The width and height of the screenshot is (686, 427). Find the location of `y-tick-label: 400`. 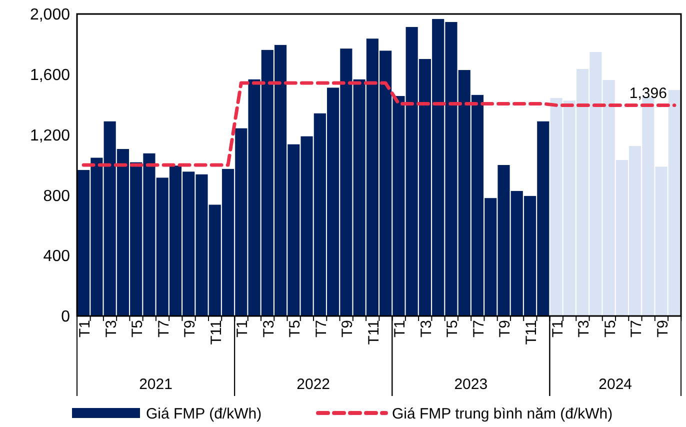

y-tick-label: 400 is located at coordinates (56, 257).